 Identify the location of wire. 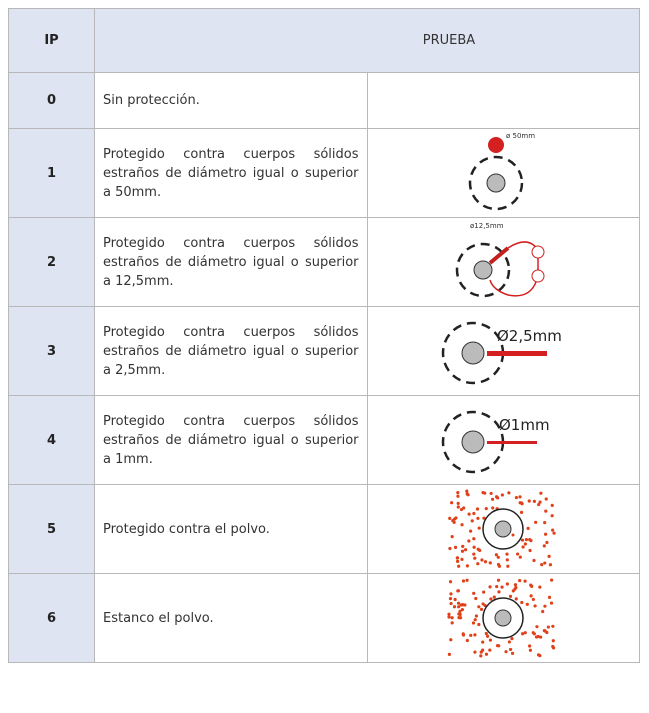
(514, 269).